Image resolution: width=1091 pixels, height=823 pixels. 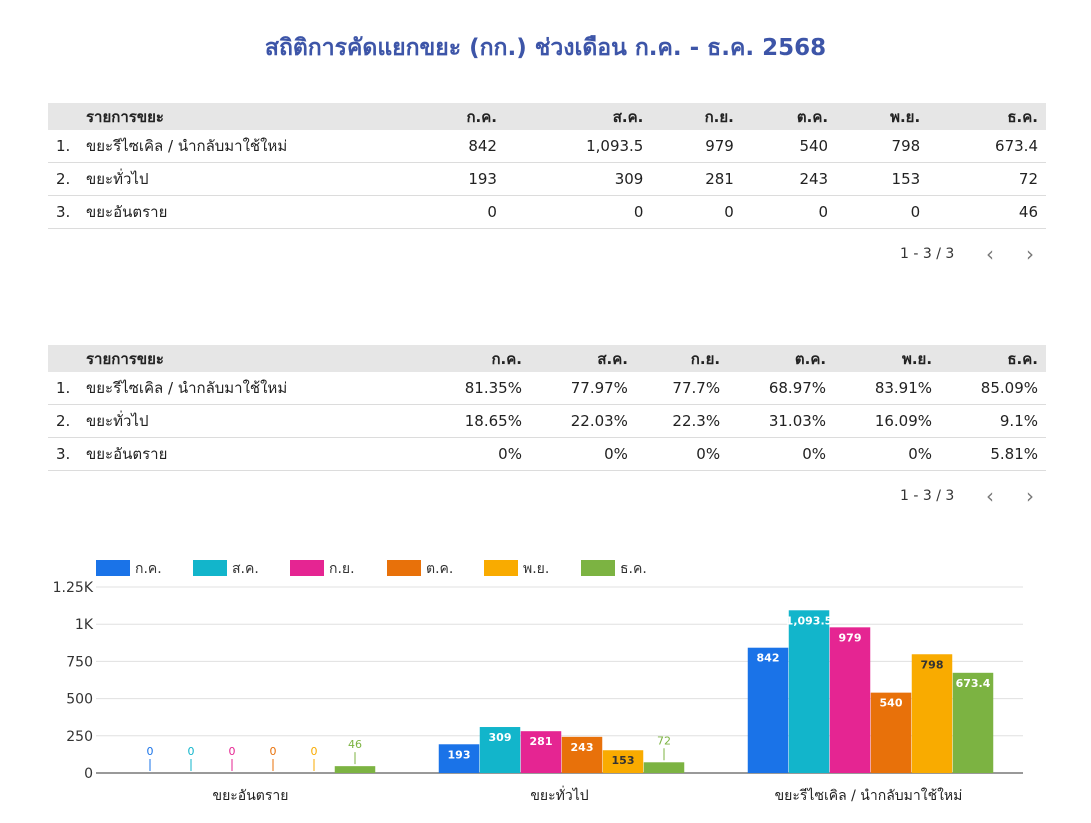 I want to click on table-cell: 72, so click(x=987, y=179).